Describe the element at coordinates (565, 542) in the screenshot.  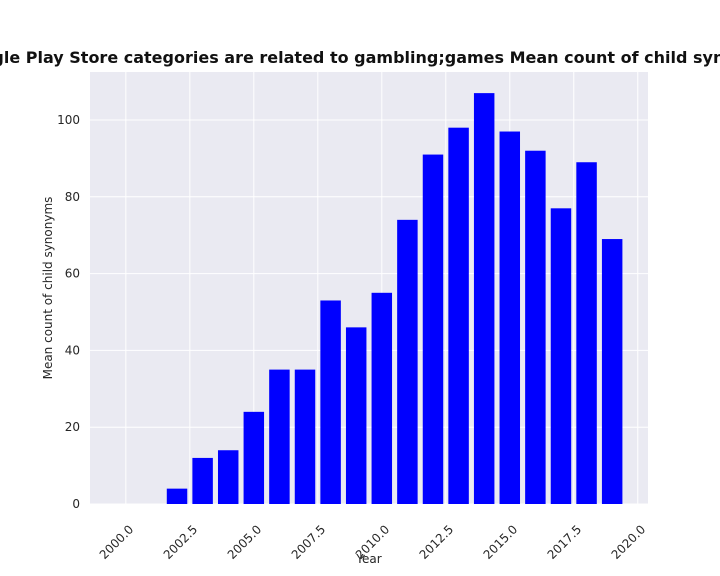
I see `x-tick-label: 2017.5` at that location.